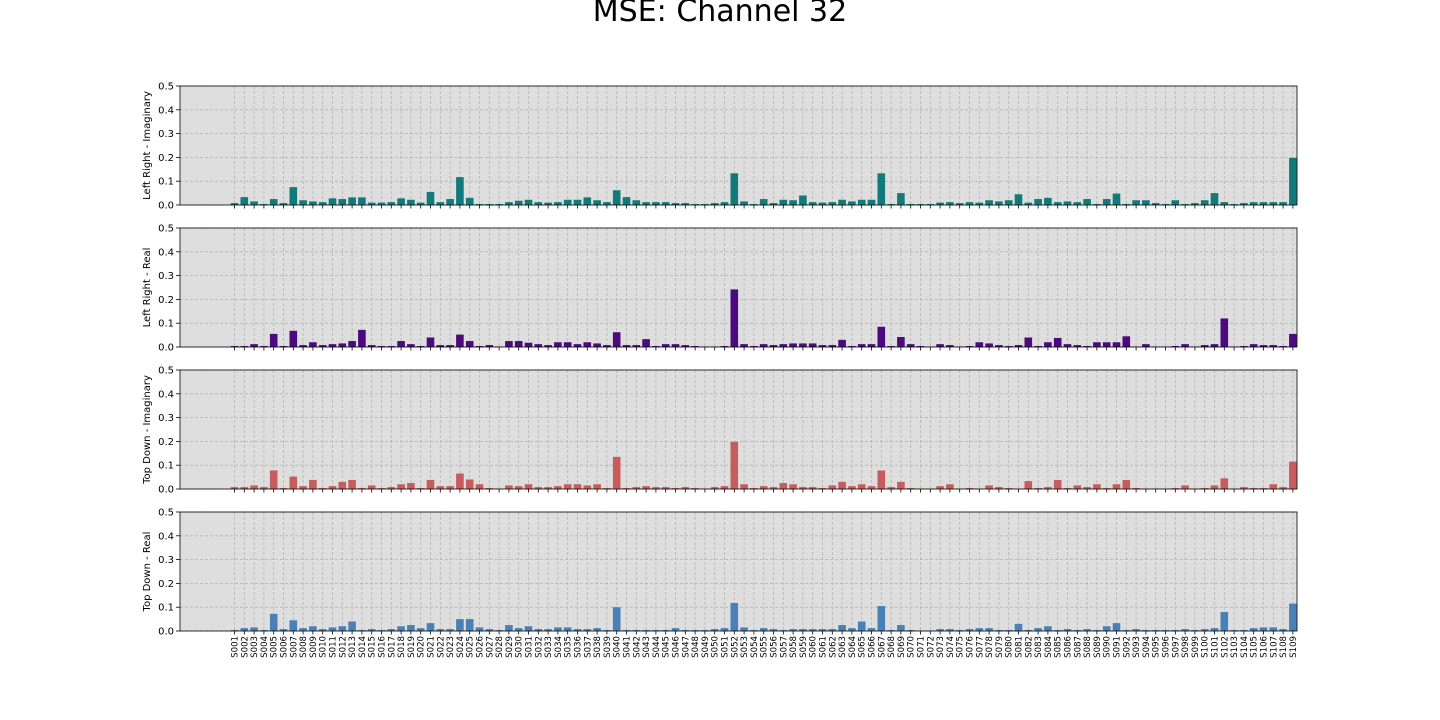 The height and width of the screenshot is (720, 1440). I want to click on x-tick-label: S057, so click(784, 647).